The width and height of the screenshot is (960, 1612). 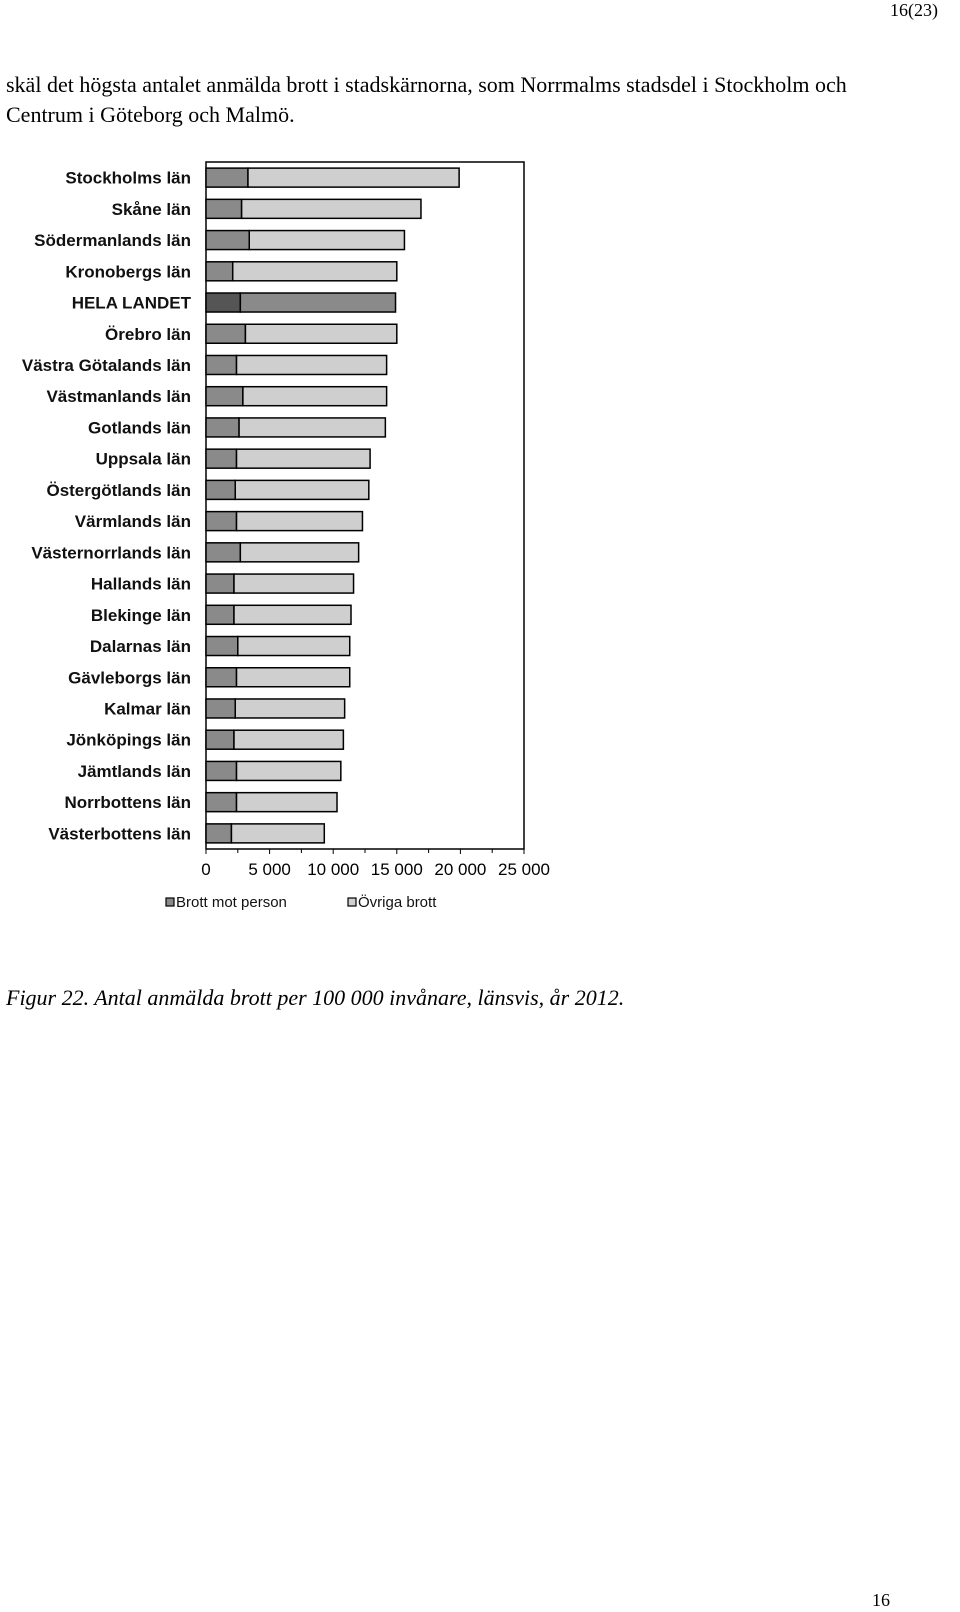 I want to click on category-label: Västernorrlands län, so click(x=111, y=552).